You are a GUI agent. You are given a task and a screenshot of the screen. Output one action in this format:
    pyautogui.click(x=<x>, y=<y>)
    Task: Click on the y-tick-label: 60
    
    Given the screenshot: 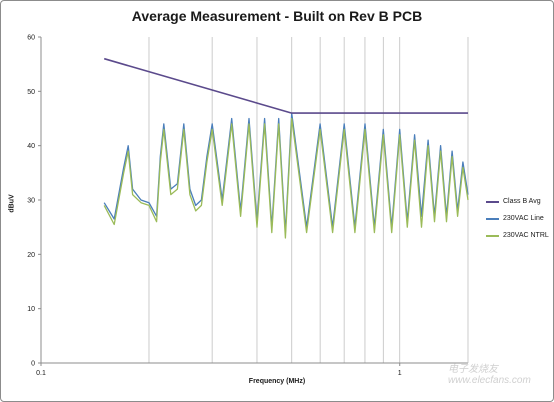 What is the action you would take?
    pyautogui.click(x=31, y=38)
    